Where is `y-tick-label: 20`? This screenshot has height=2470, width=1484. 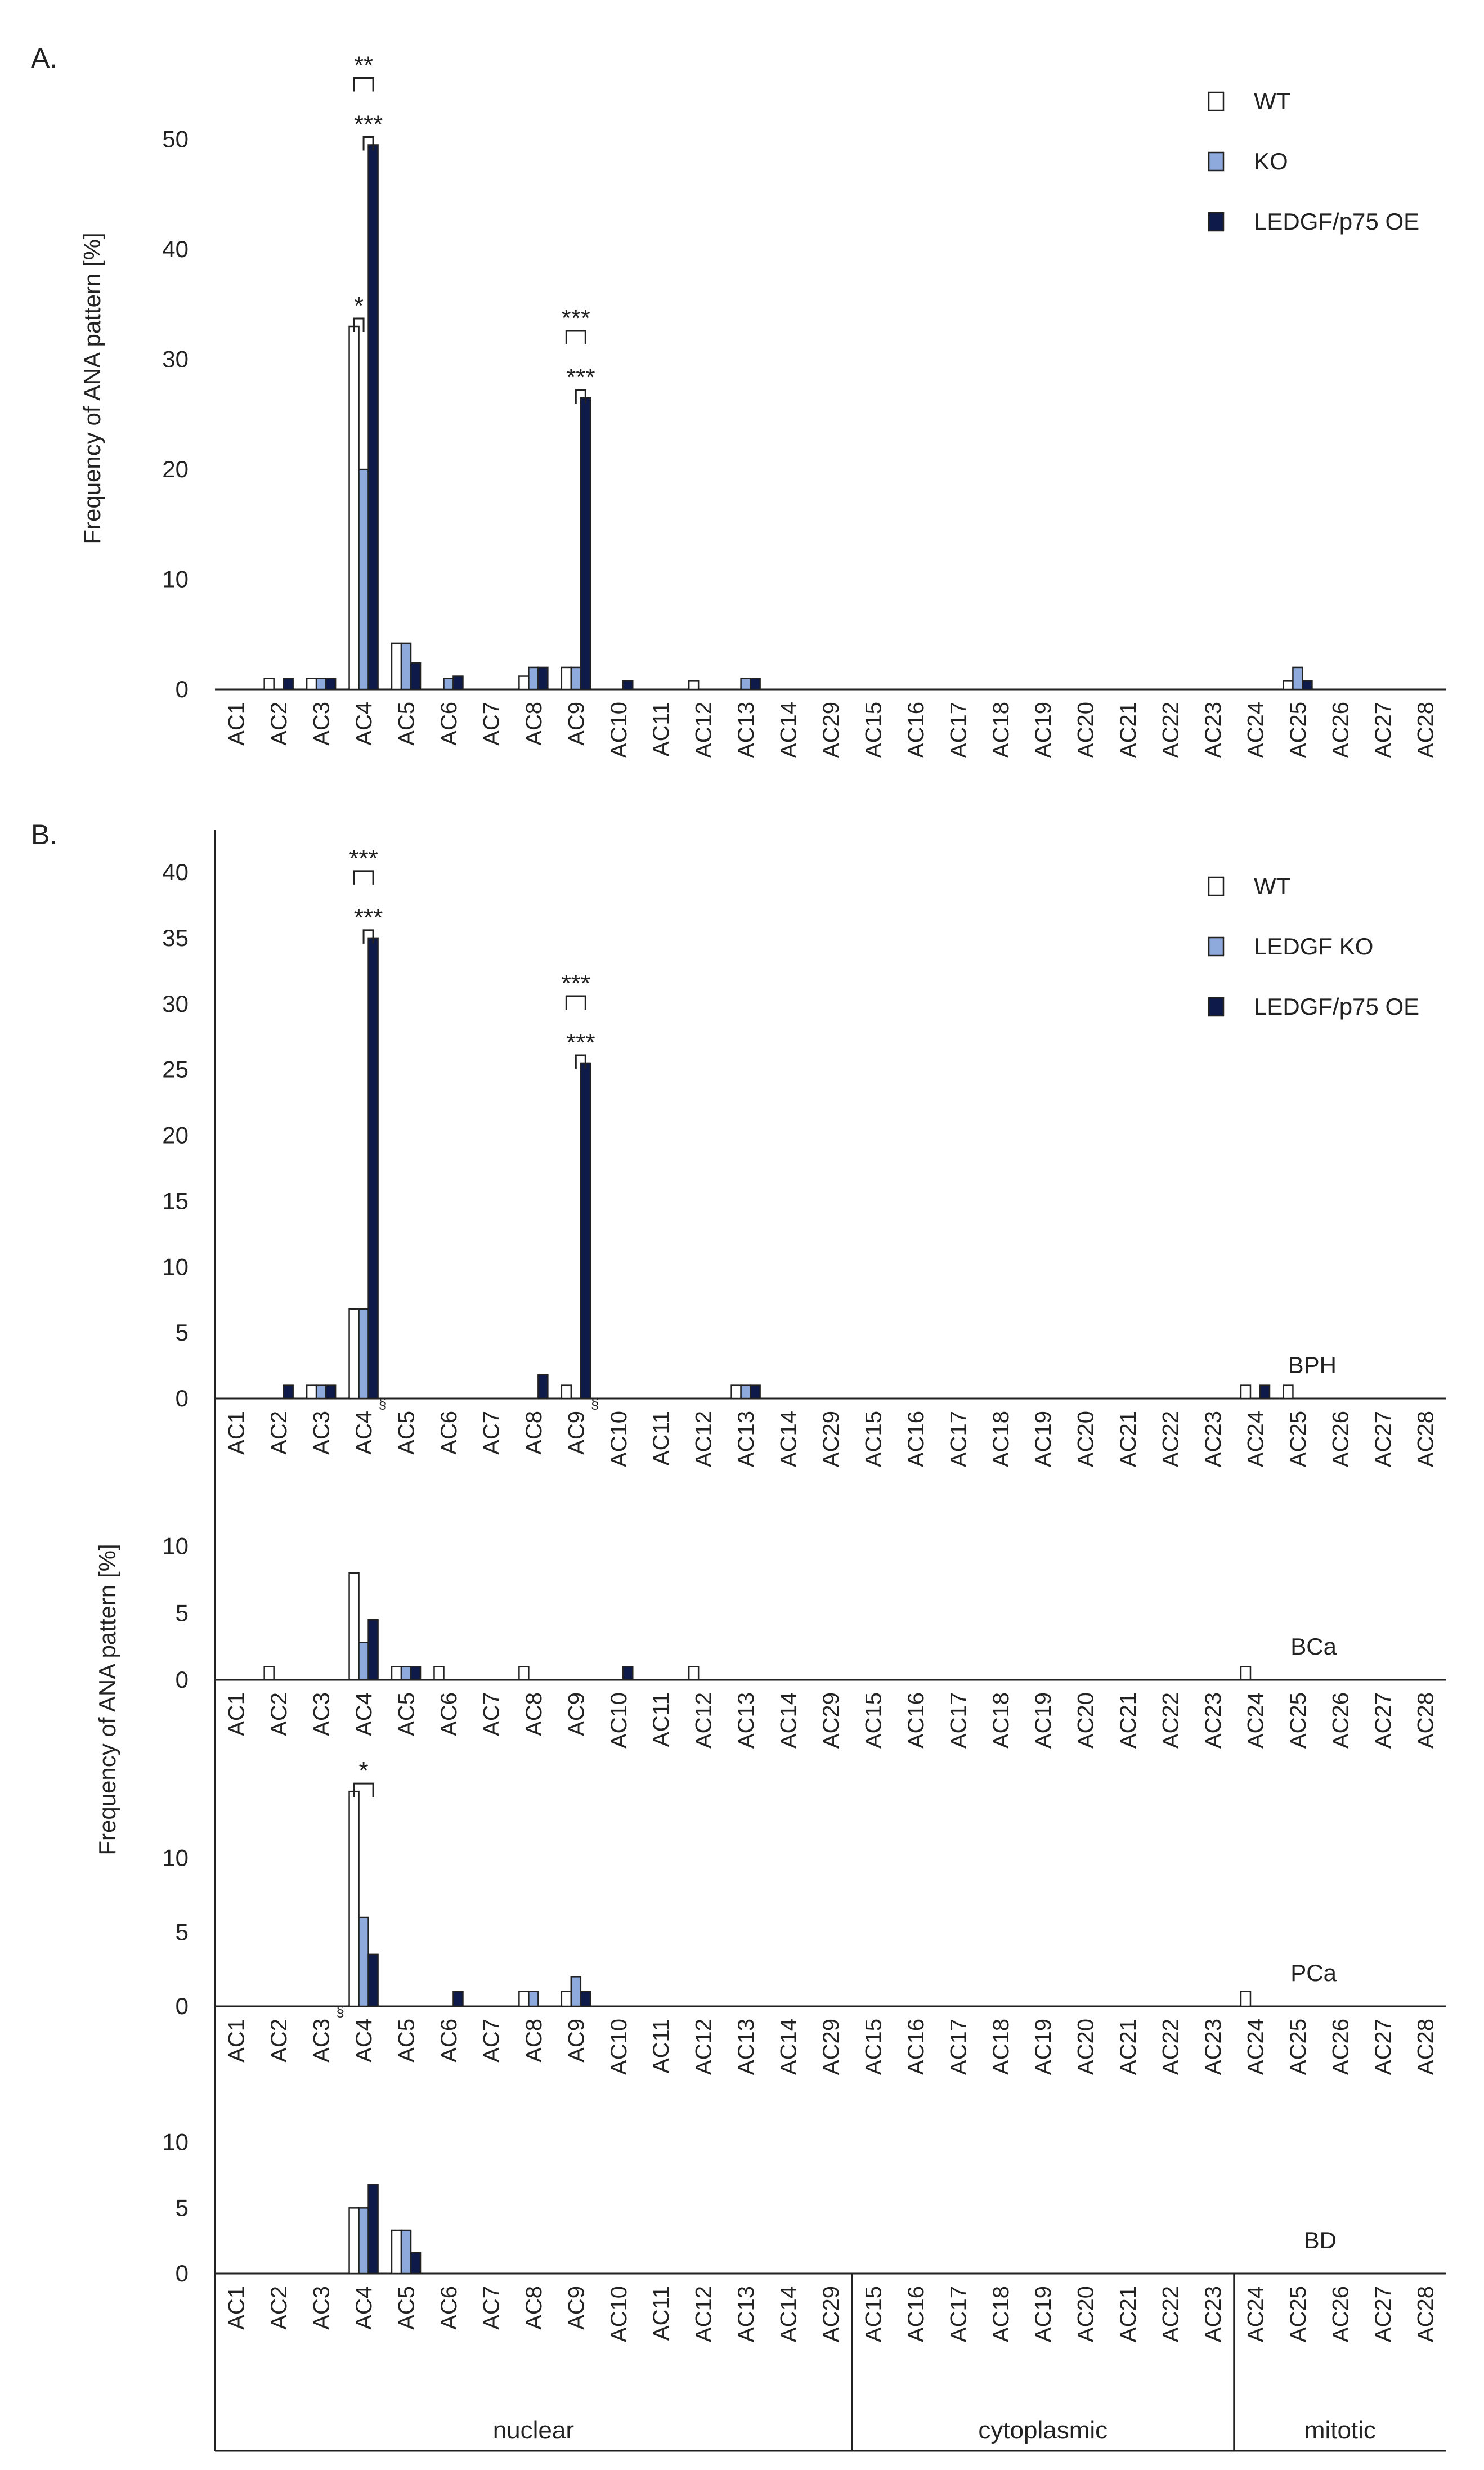 y-tick-label: 20 is located at coordinates (175, 1135).